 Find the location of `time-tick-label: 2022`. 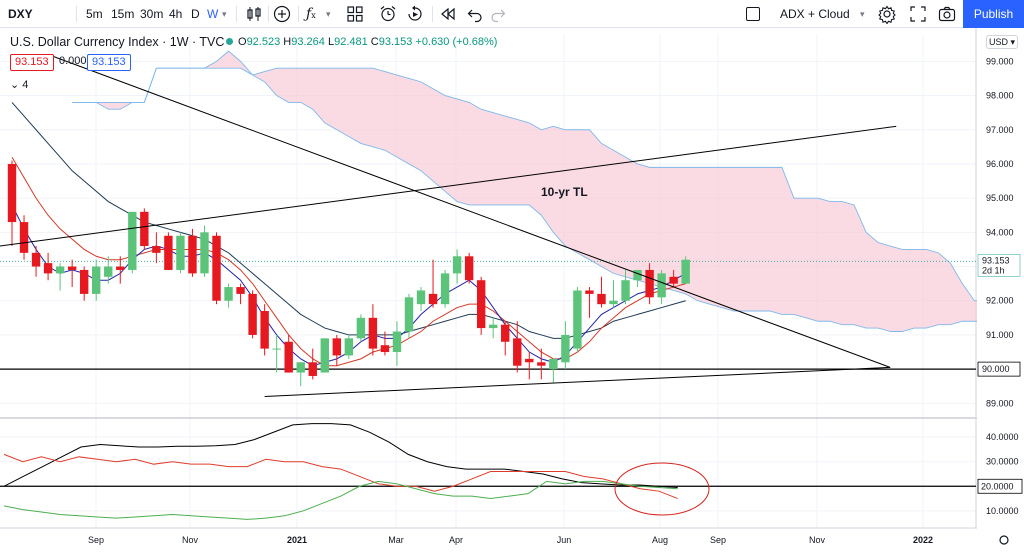

time-tick-label: 2022 is located at coordinates (923, 540).